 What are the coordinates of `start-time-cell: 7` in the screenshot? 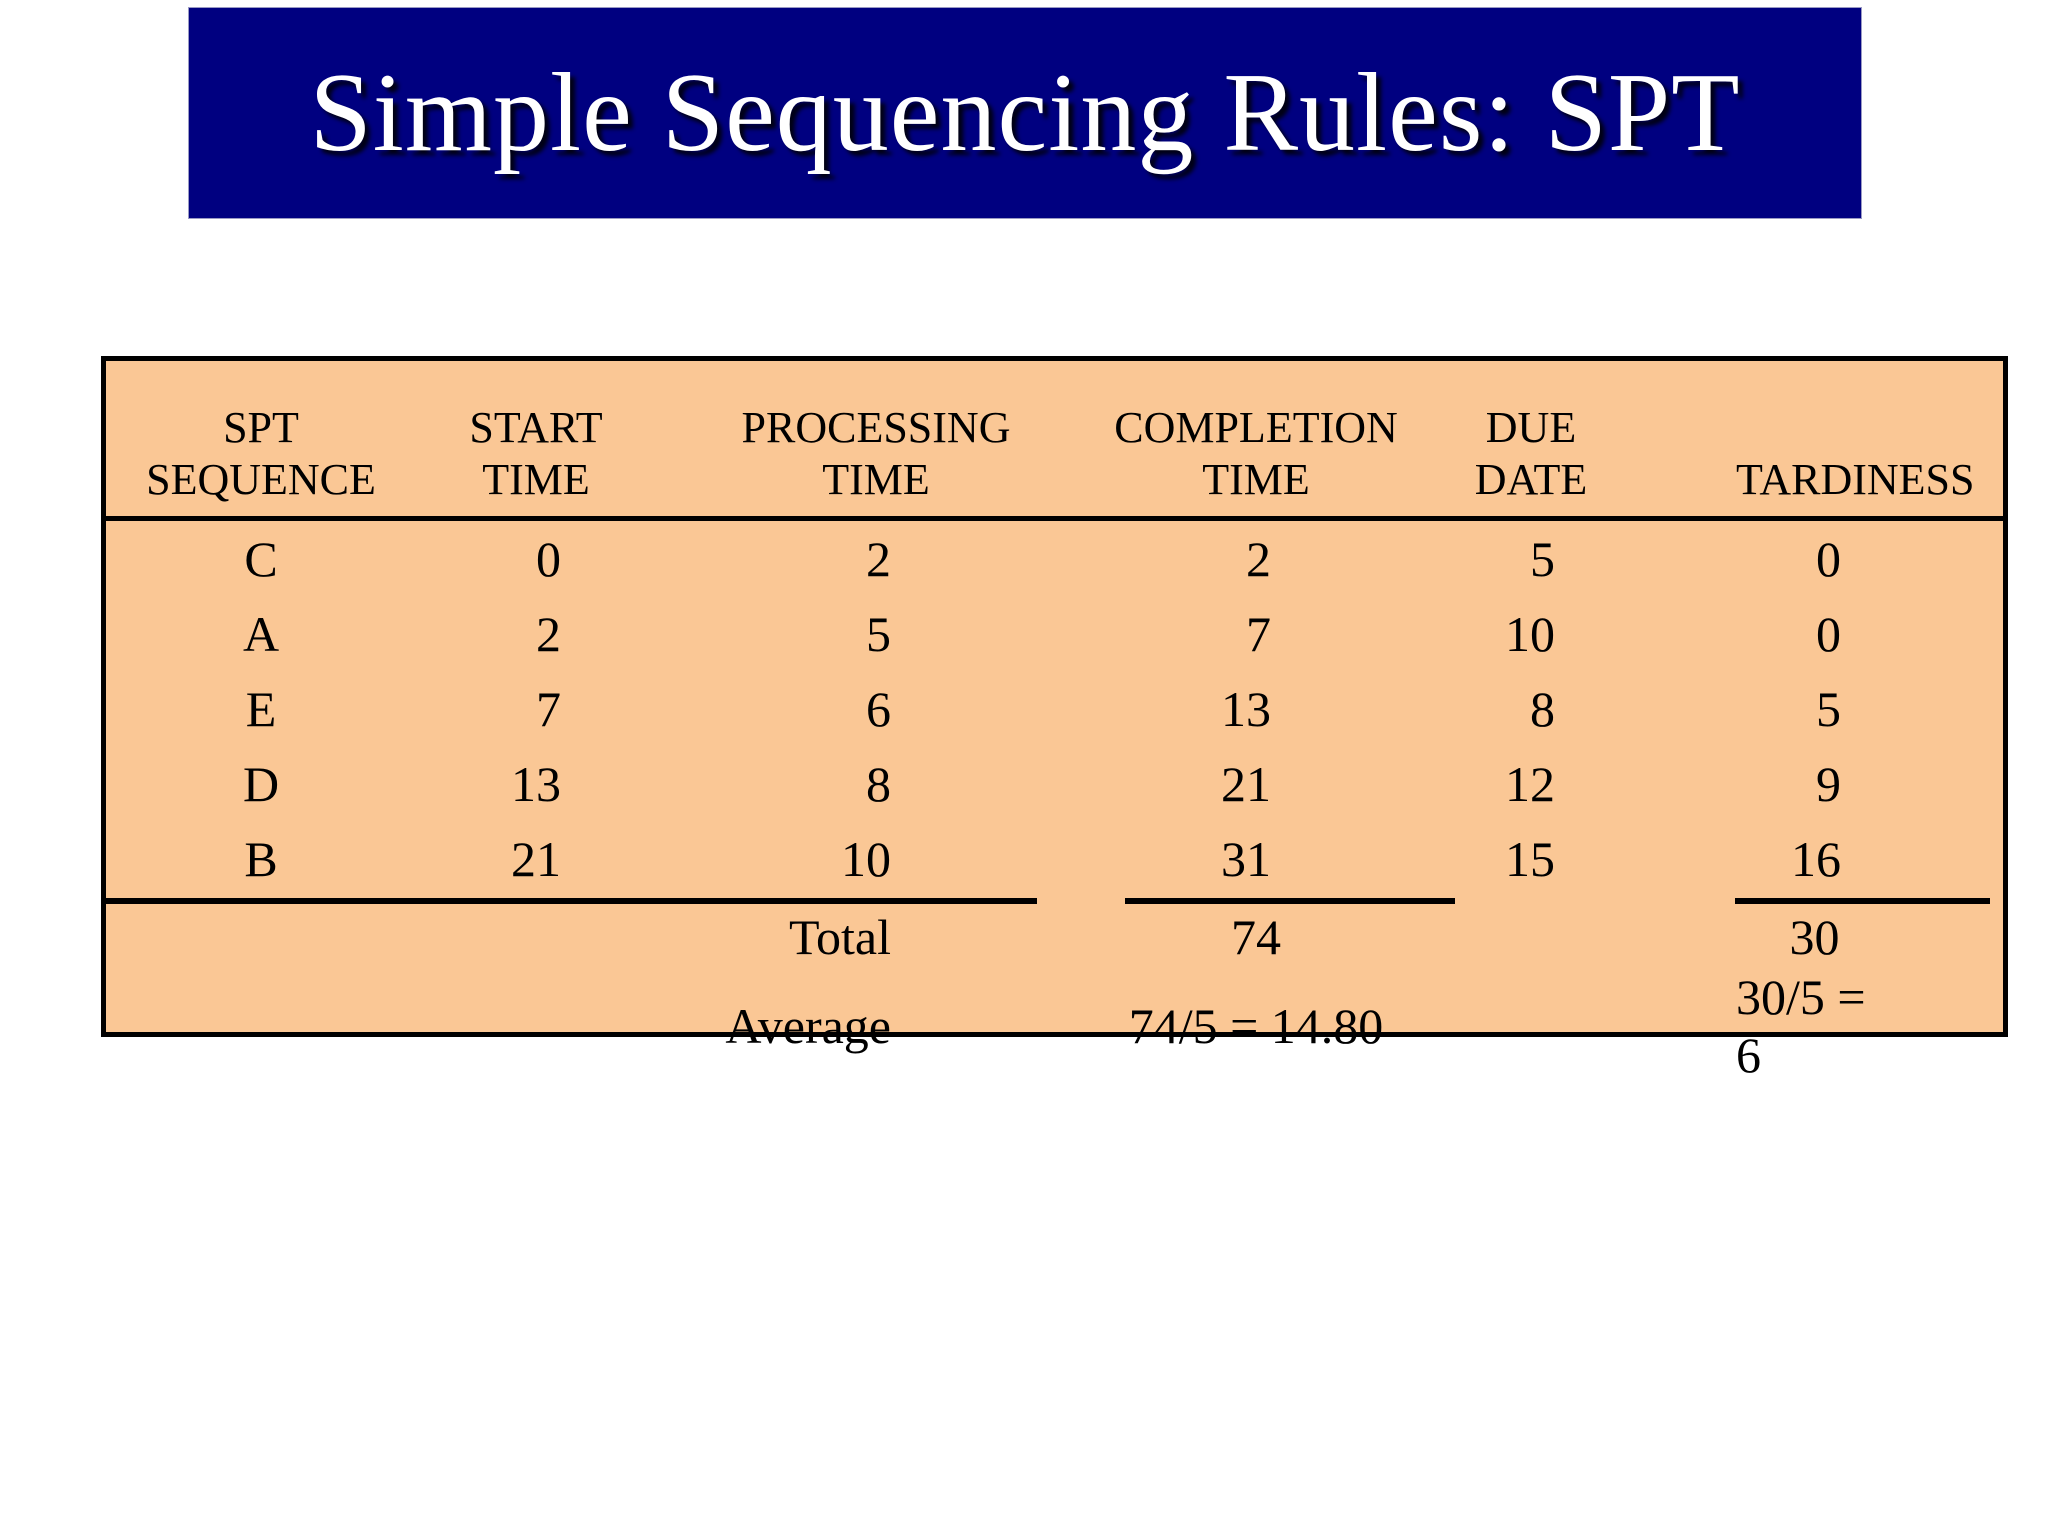 It's located at (548, 708).